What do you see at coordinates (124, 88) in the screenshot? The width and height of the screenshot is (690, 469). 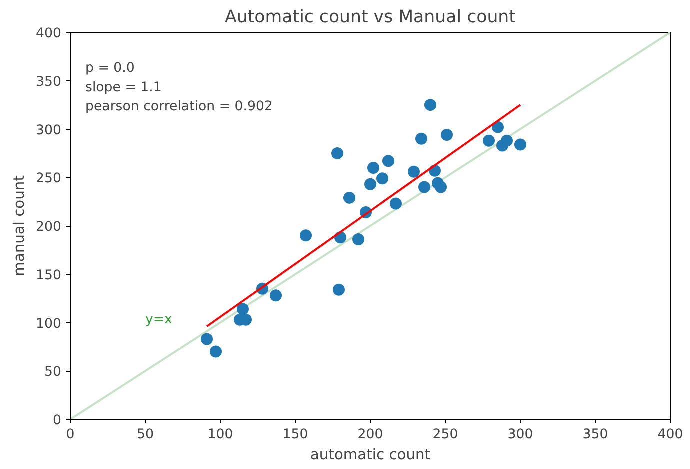 I see `annotation: slope = 1.1` at bounding box center [124, 88].